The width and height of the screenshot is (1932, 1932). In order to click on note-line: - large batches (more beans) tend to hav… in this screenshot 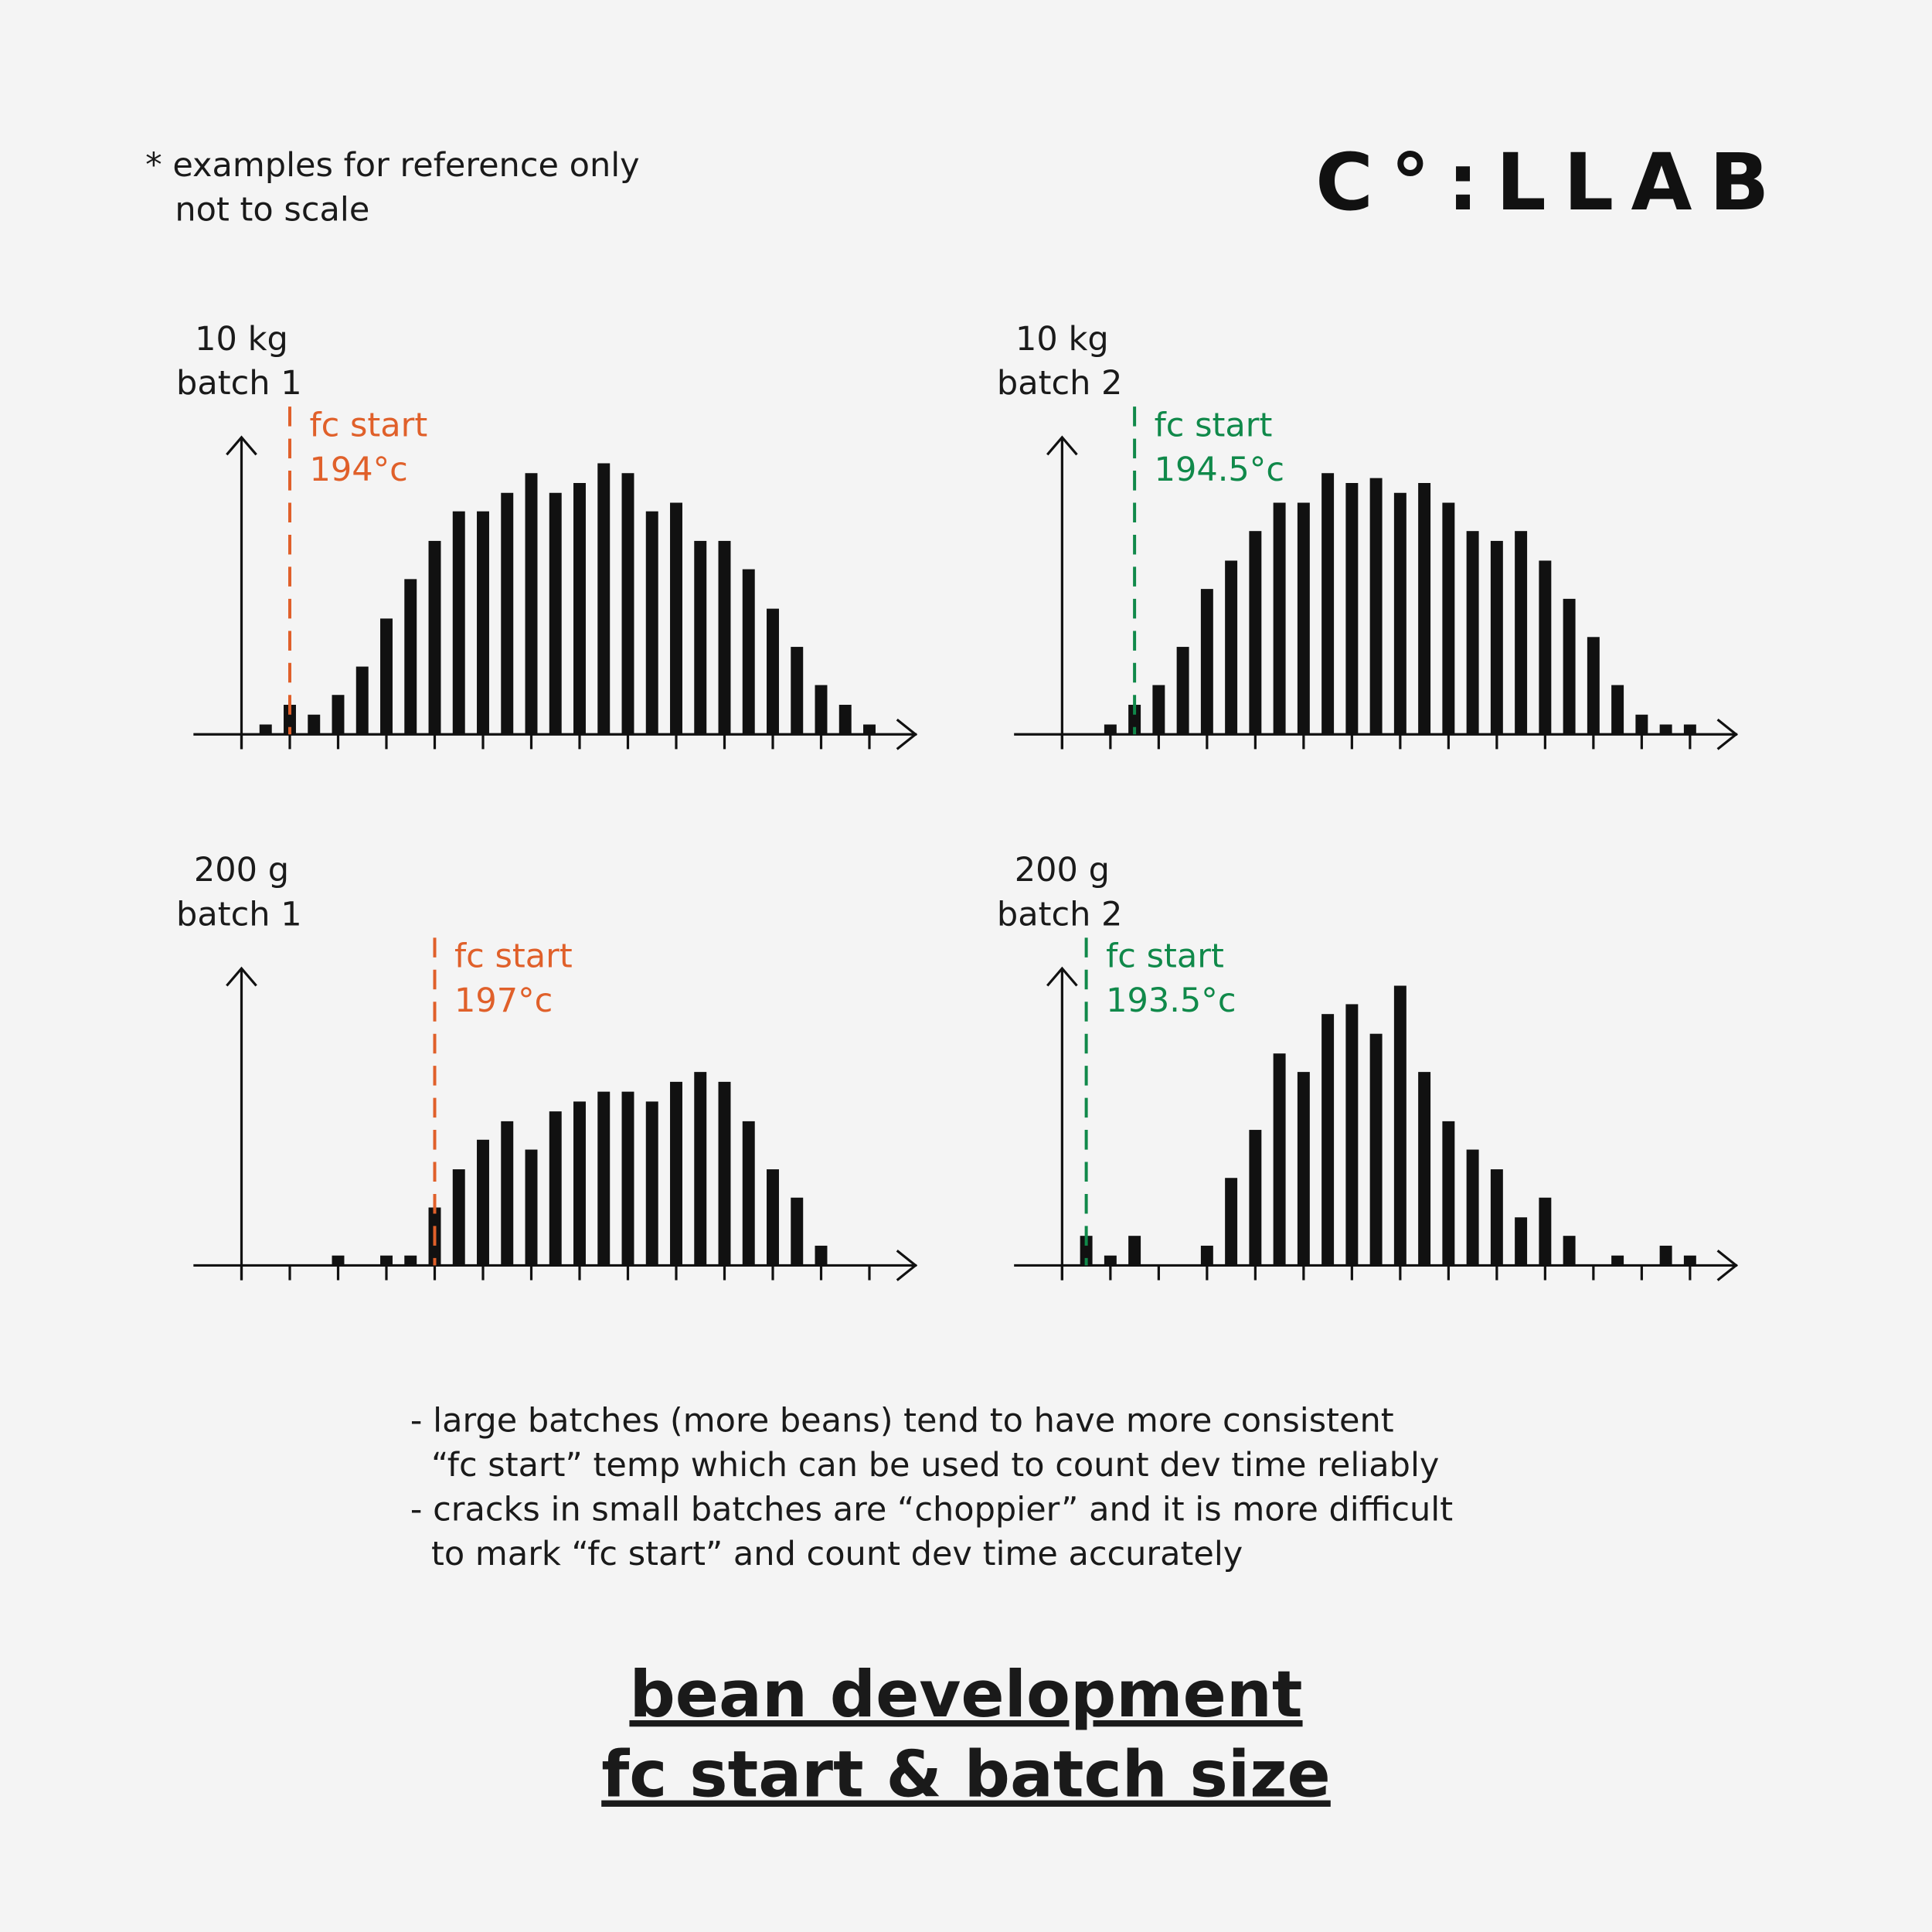, I will do `click(902, 1421)`.